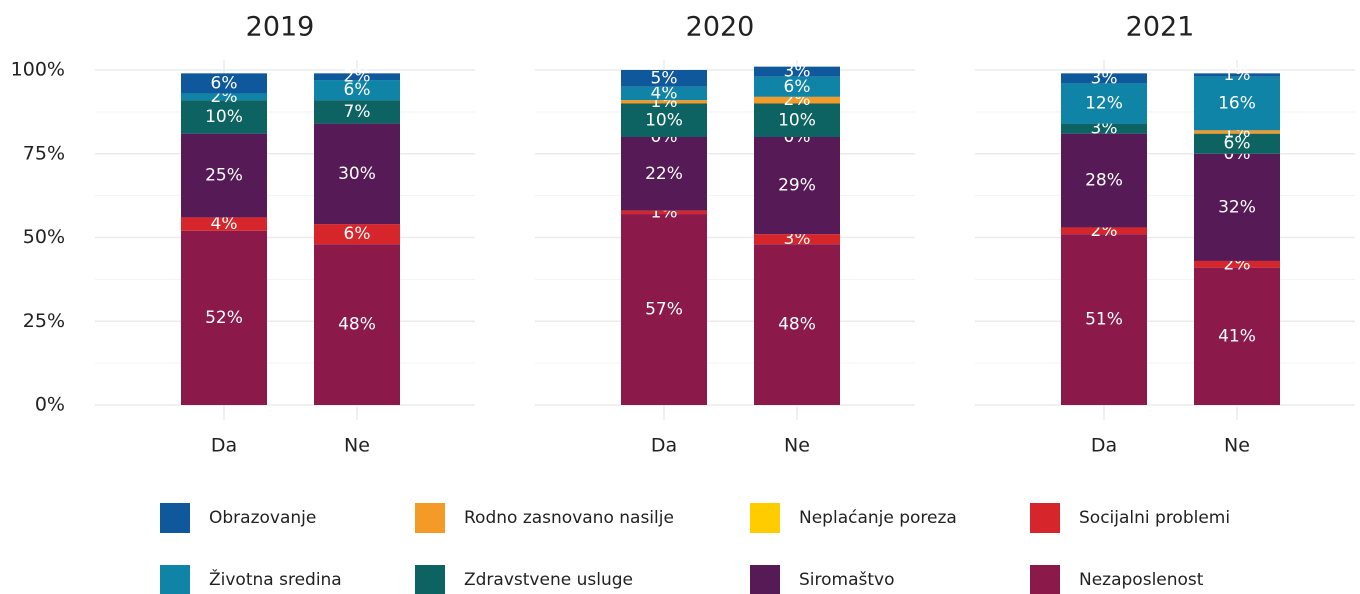 The height and width of the screenshot is (594, 1360). I want to click on legend-label: Životna sredina, so click(275, 579).